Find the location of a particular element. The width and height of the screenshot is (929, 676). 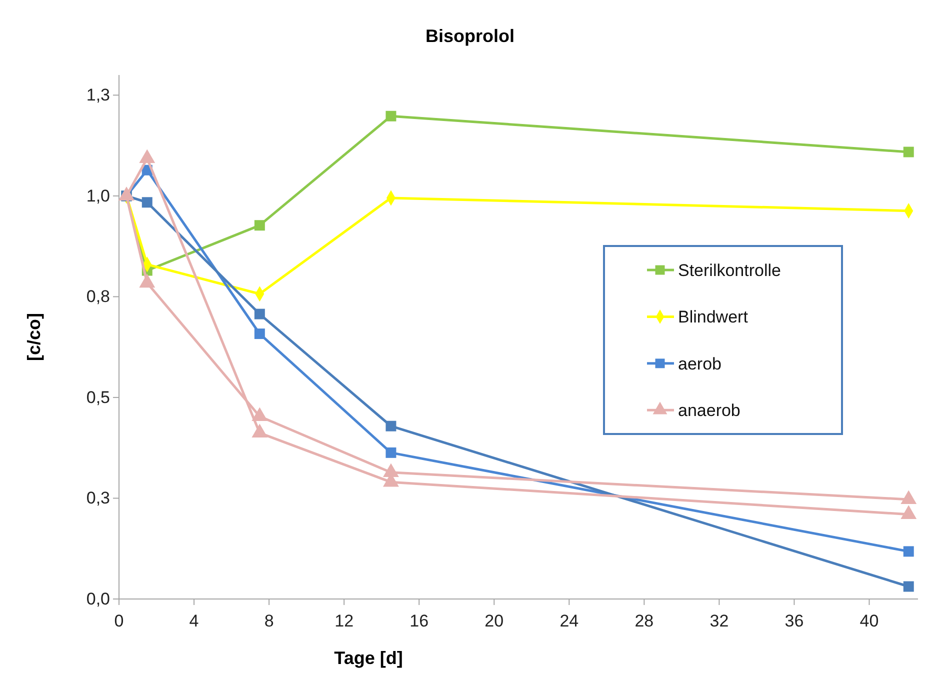

legend-label: aerob is located at coordinates (700, 364).